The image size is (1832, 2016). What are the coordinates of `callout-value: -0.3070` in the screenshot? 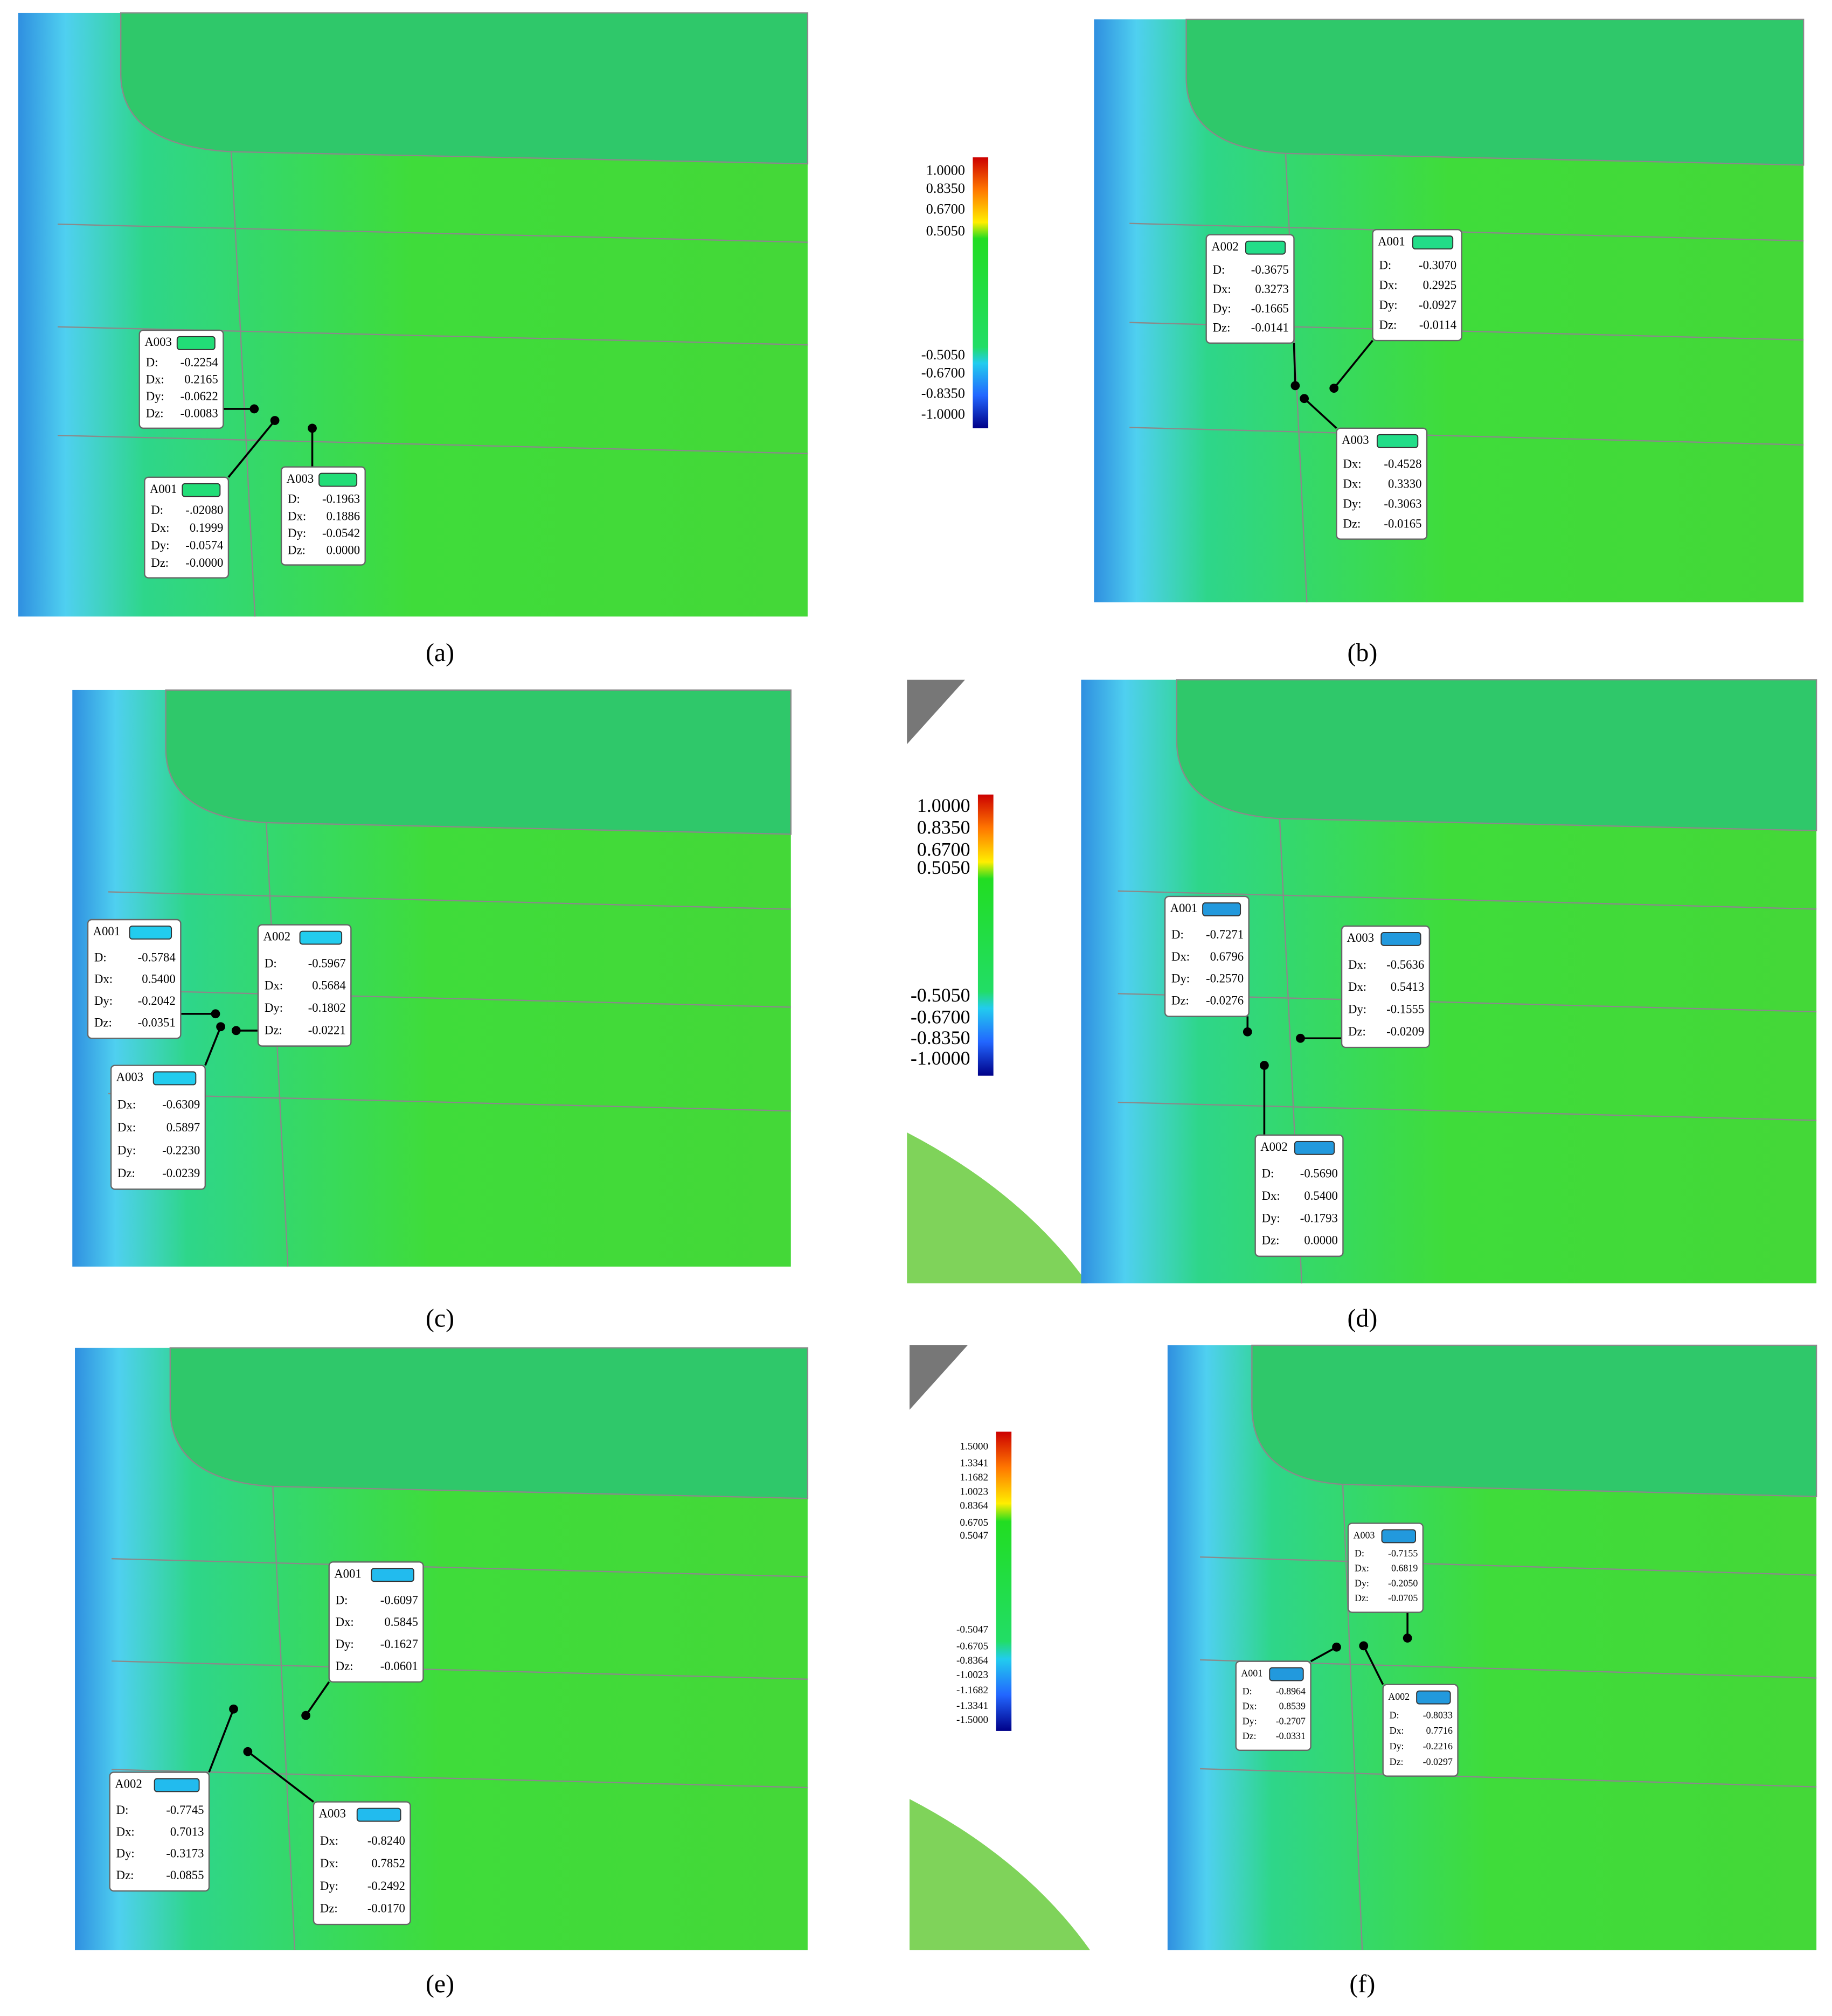 It's located at (1437, 265).